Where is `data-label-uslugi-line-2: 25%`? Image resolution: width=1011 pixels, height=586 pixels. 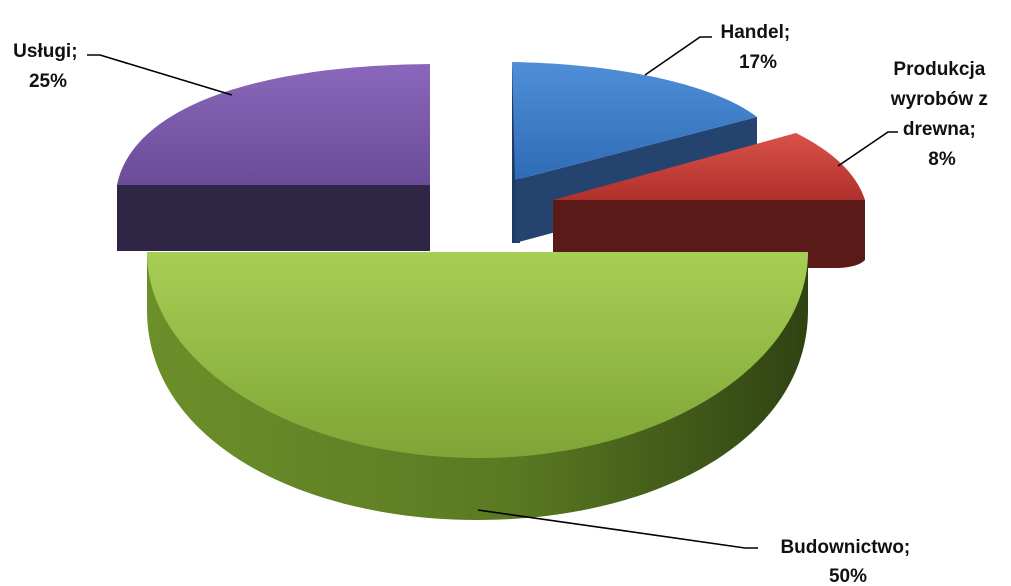 data-label-uslugi-line-2: 25% is located at coordinates (48, 81).